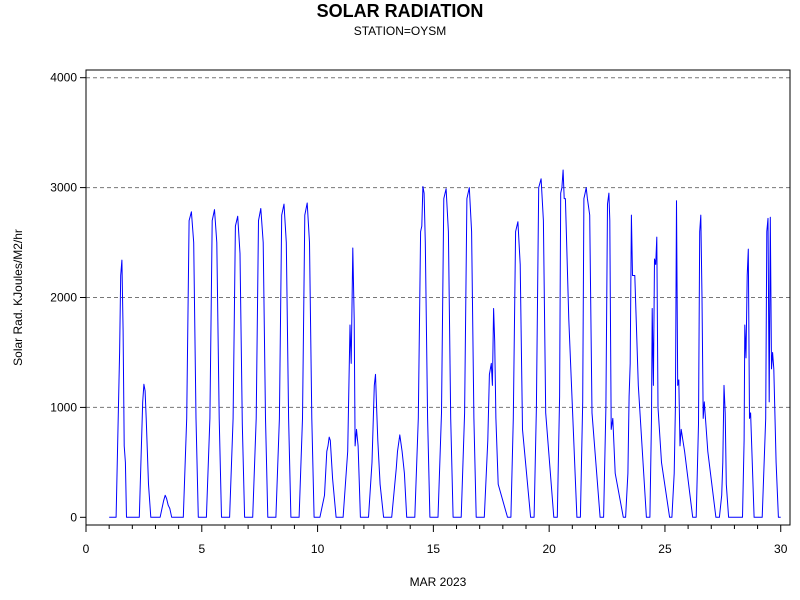  What do you see at coordinates (781, 549) in the screenshot?
I see `x-tick-label: 30` at bounding box center [781, 549].